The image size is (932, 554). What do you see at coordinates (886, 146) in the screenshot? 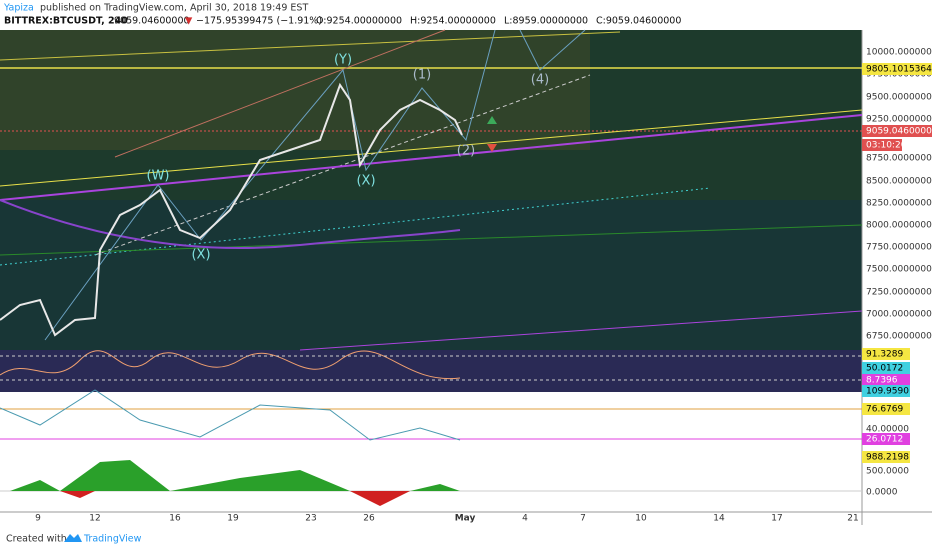
I see `countdown: 03:10:20` at bounding box center [886, 146].